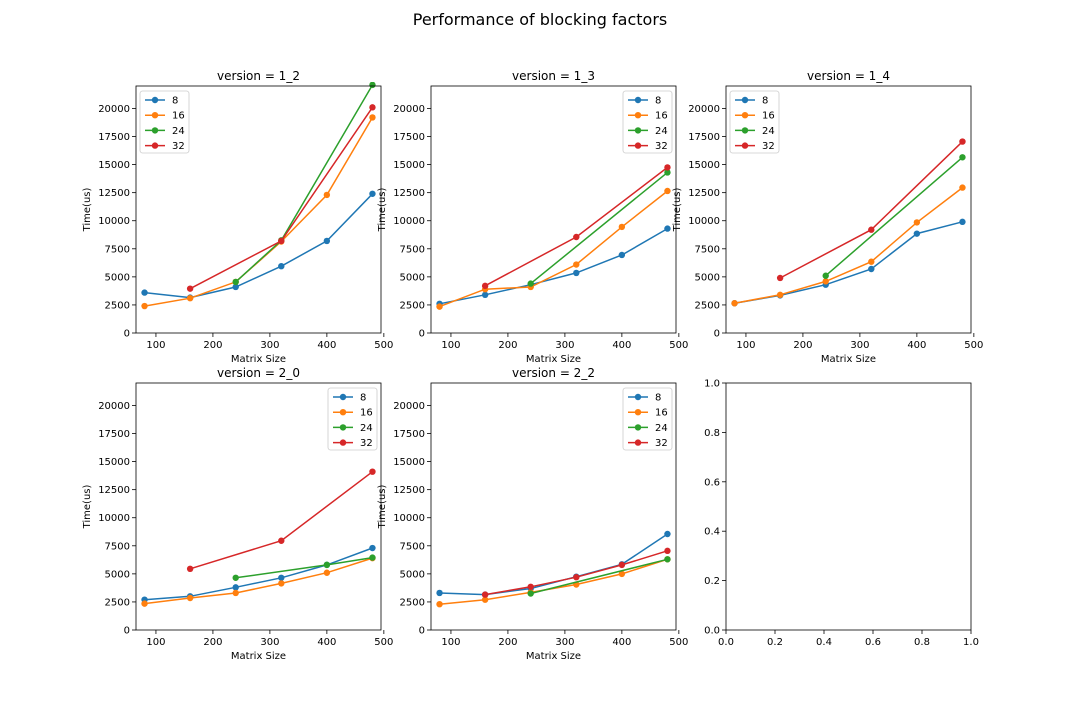  I want to click on x-tick-label: 0.0, so click(726, 642).